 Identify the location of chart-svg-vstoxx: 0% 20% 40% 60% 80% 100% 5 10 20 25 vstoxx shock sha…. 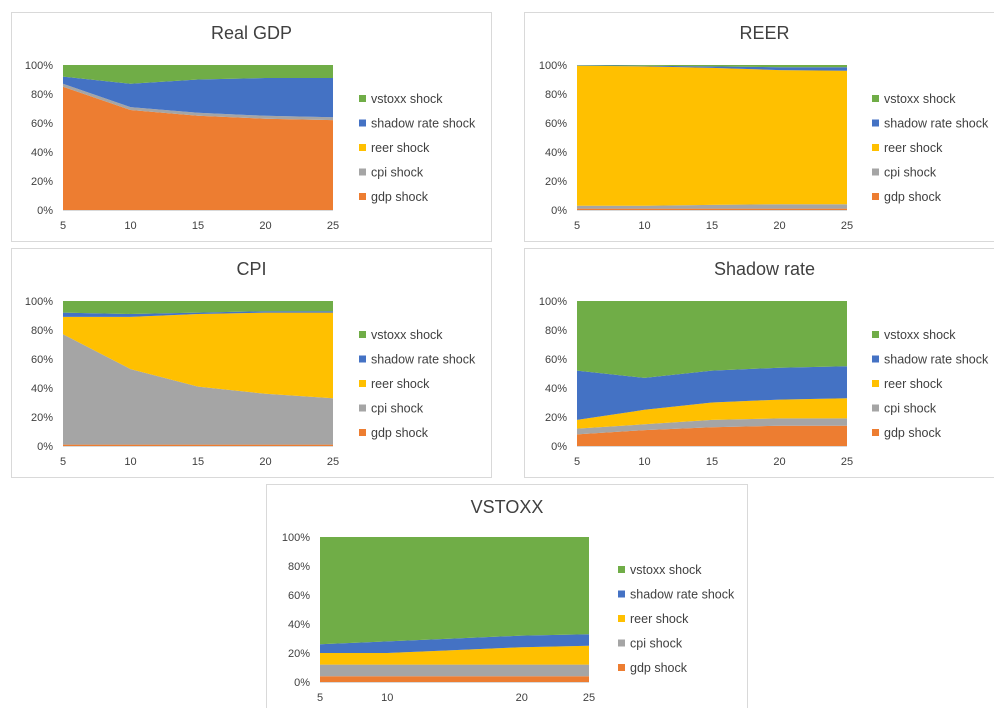
(508, 618).